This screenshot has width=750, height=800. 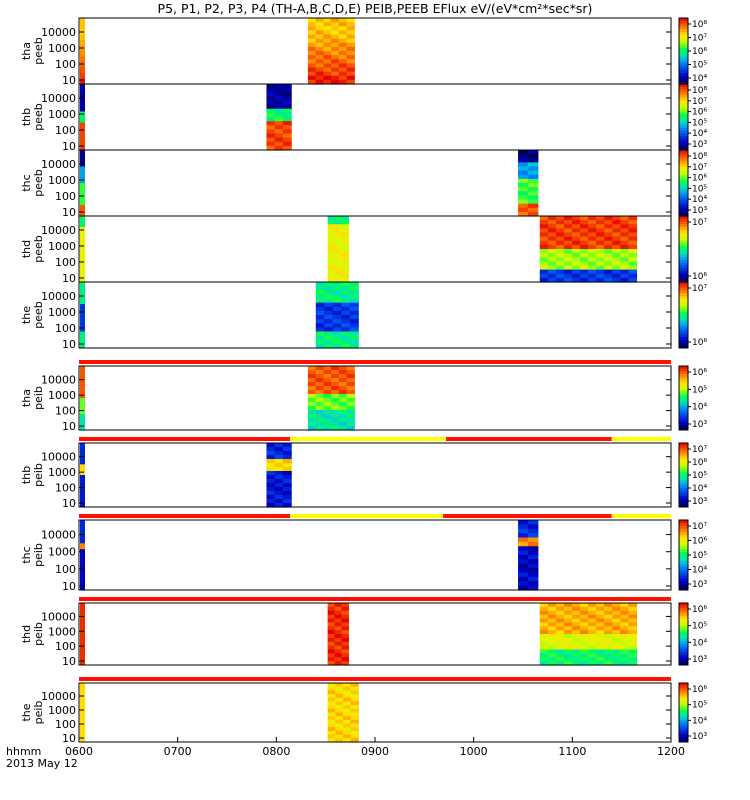 What do you see at coordinates (65, 328) in the screenshot?
I see `ytick-label: 100` at bounding box center [65, 328].